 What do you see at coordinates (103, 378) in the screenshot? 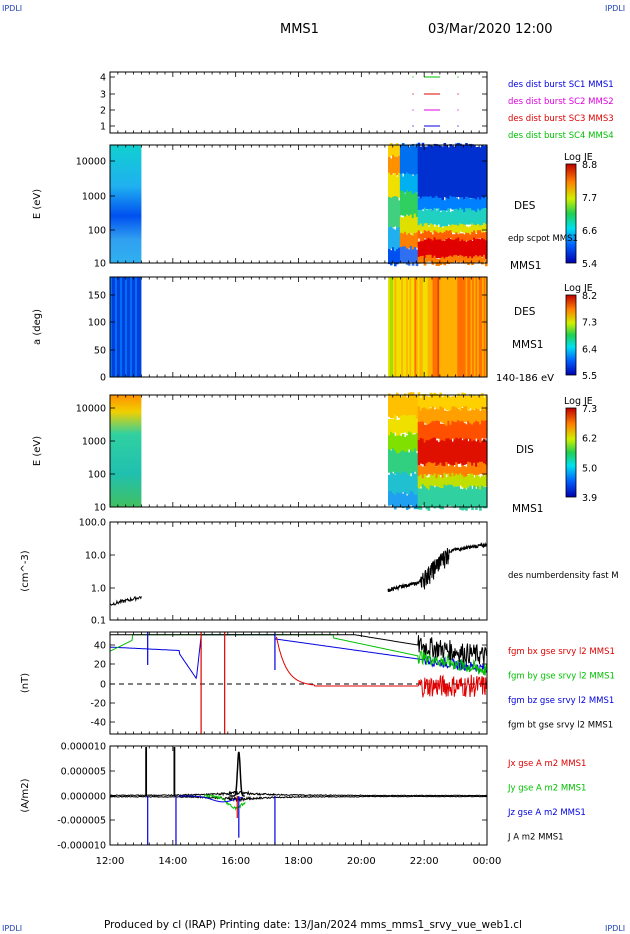
I see `panel-des-pitch-ytick: 0` at bounding box center [103, 378].